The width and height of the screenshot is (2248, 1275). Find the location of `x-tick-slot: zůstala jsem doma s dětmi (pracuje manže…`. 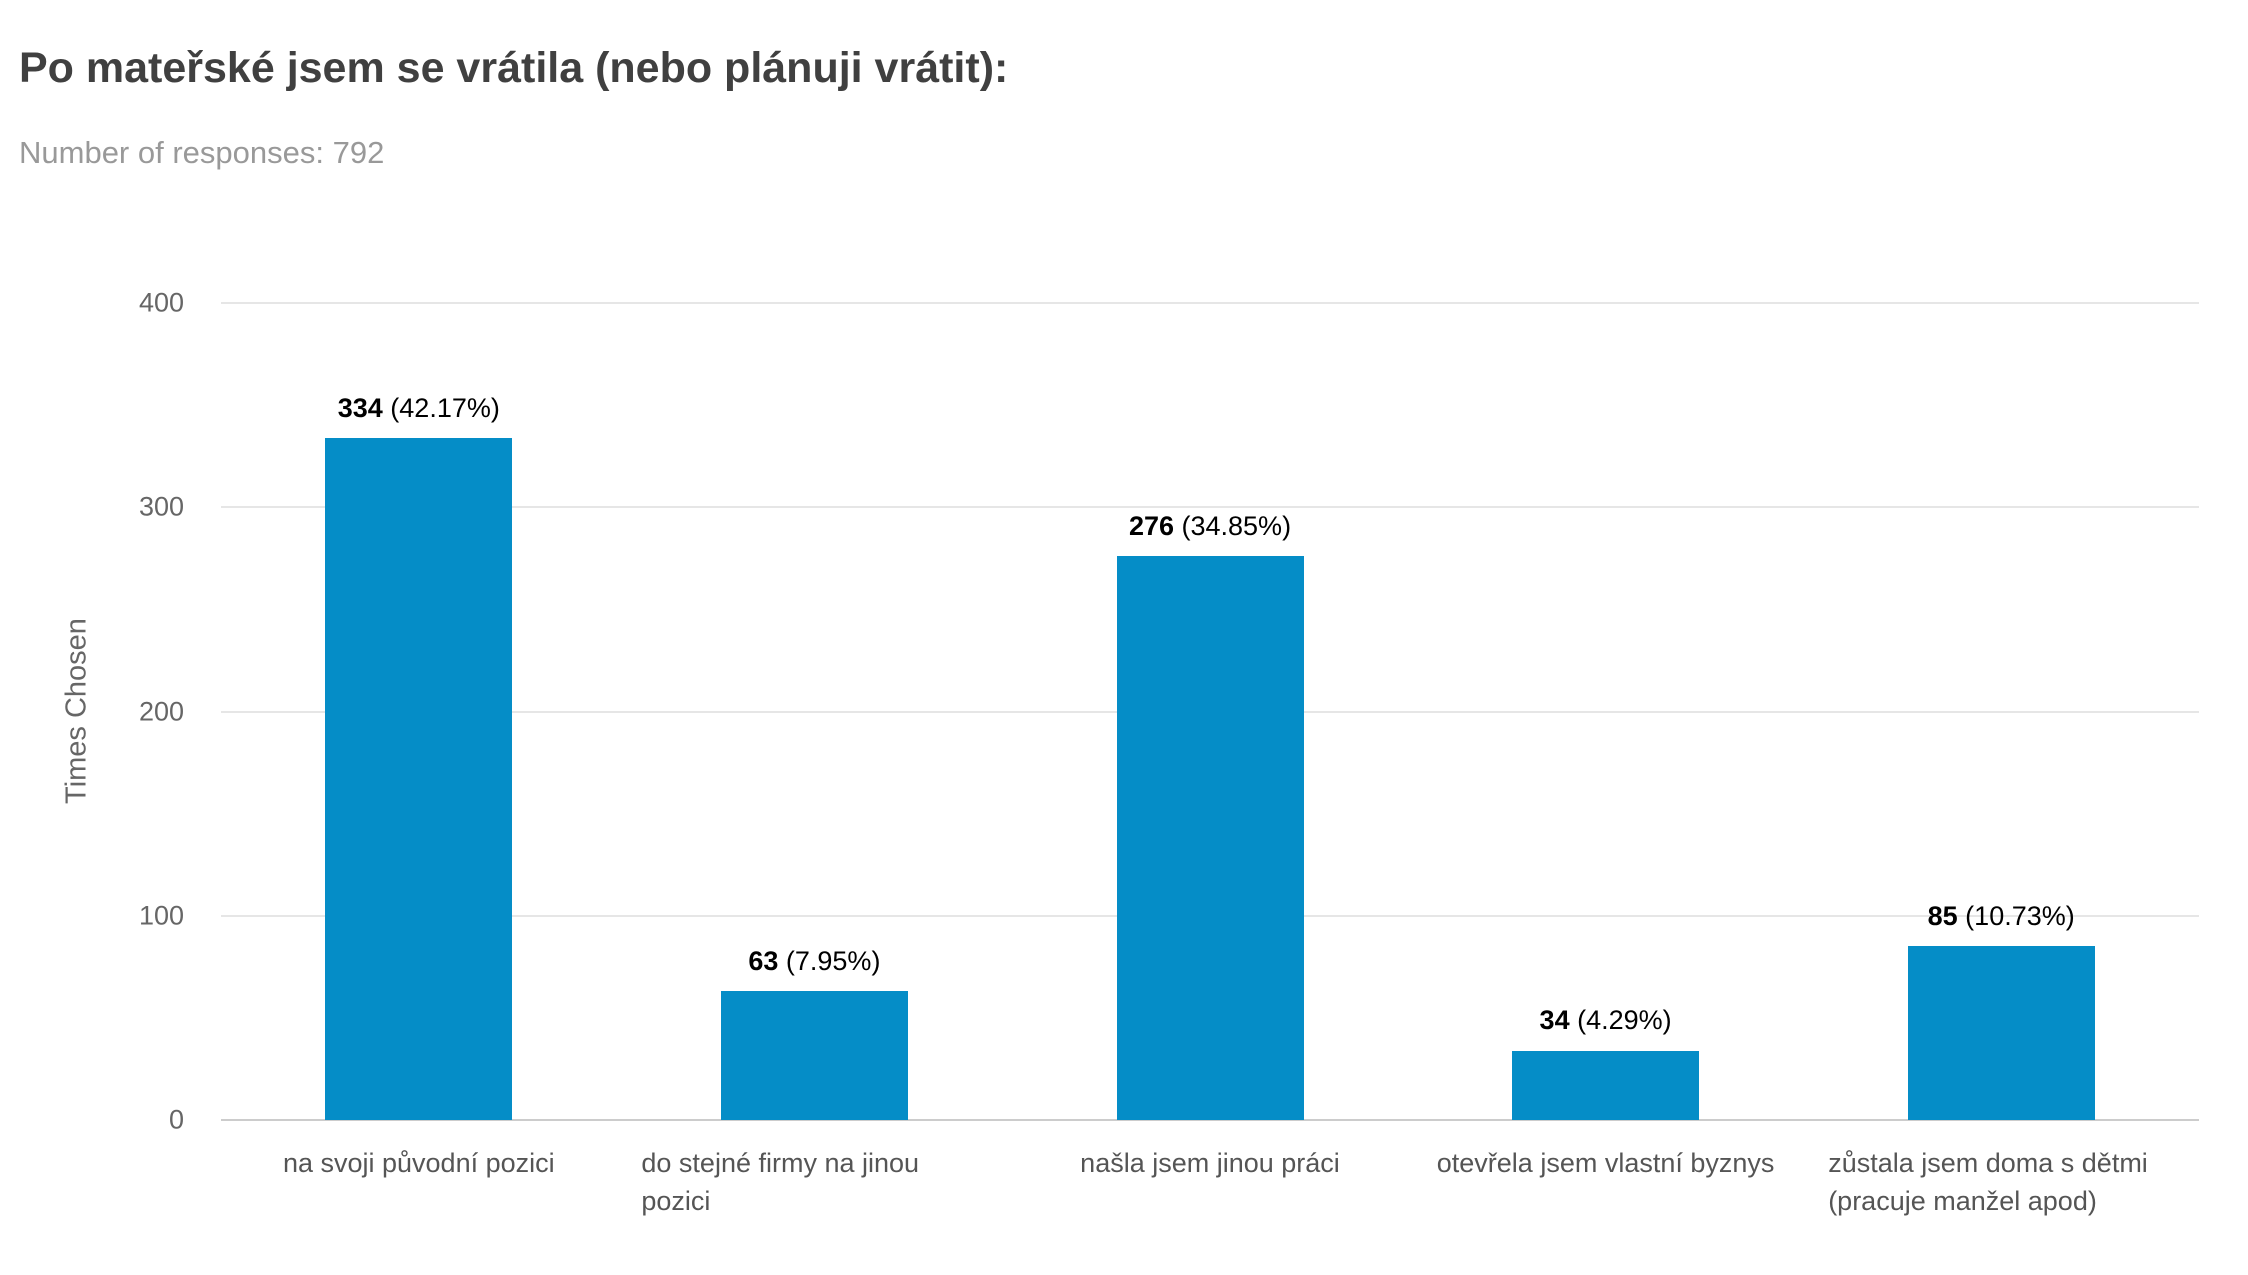

x-tick-slot: zůstala jsem doma s dětmi (pracuje manže… is located at coordinates (2001, 1182).